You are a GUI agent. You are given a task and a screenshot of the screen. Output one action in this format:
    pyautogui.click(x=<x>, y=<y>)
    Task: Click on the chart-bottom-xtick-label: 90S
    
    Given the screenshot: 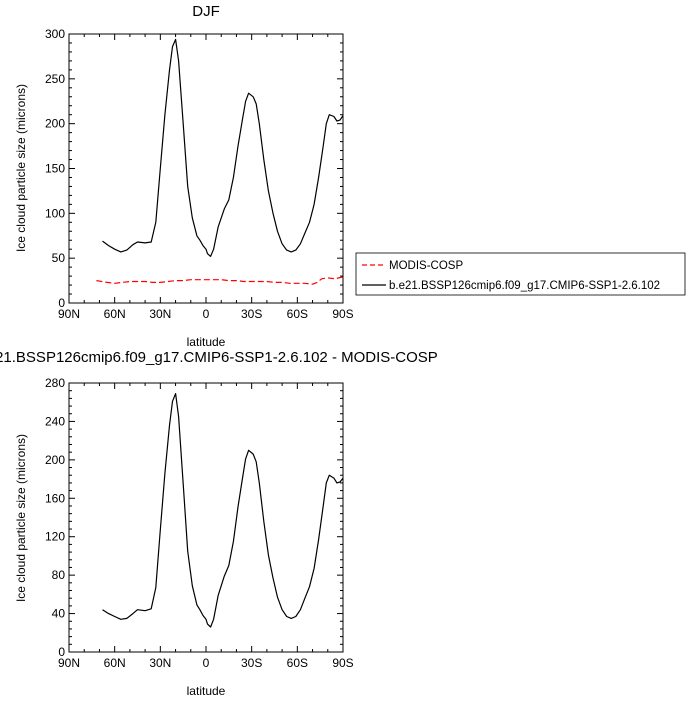 What is the action you would take?
    pyautogui.click(x=342, y=663)
    